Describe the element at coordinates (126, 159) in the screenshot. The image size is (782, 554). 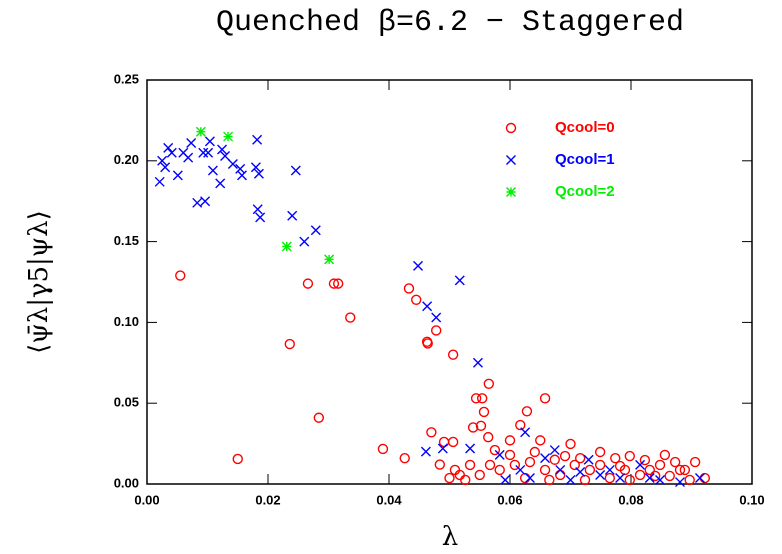
I see `y-tick-label: 0.20` at that location.